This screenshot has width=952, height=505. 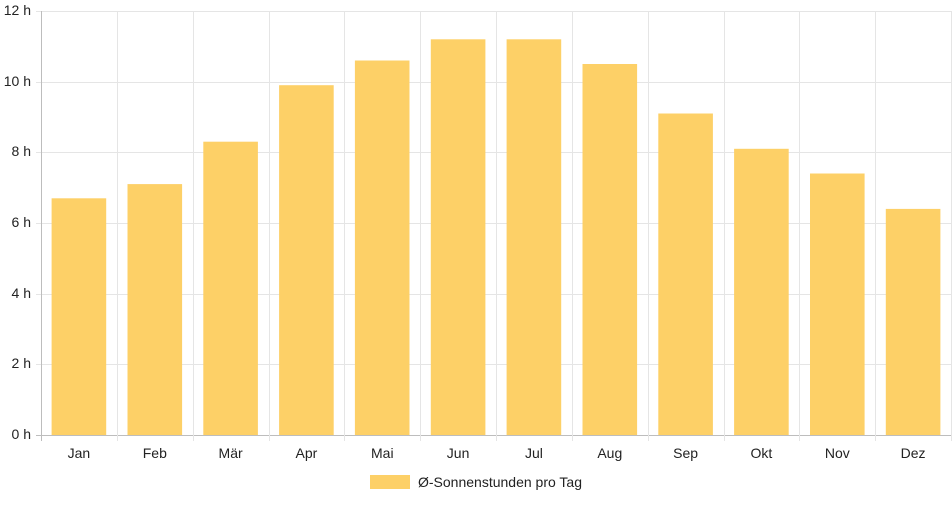 What do you see at coordinates (382, 247) in the screenshot?
I see `bar-mai` at bounding box center [382, 247].